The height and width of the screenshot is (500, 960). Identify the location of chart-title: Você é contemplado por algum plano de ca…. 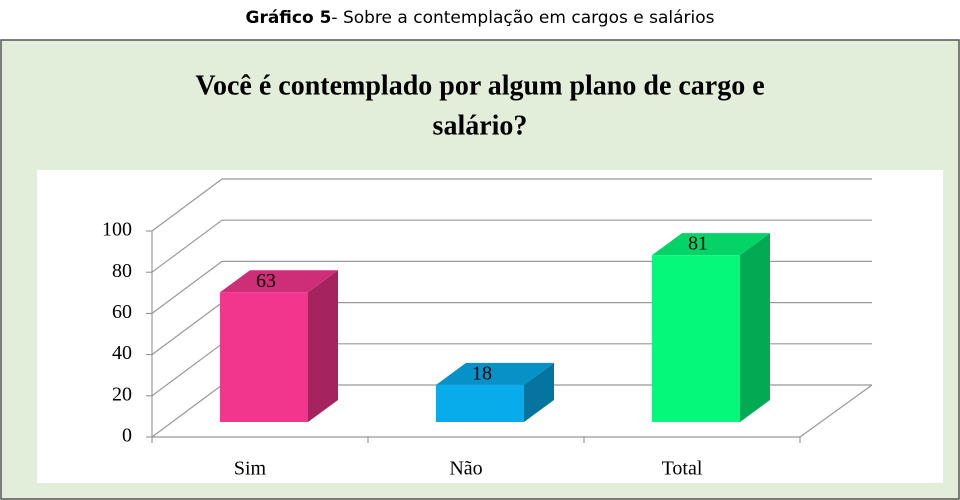
(479, 85).